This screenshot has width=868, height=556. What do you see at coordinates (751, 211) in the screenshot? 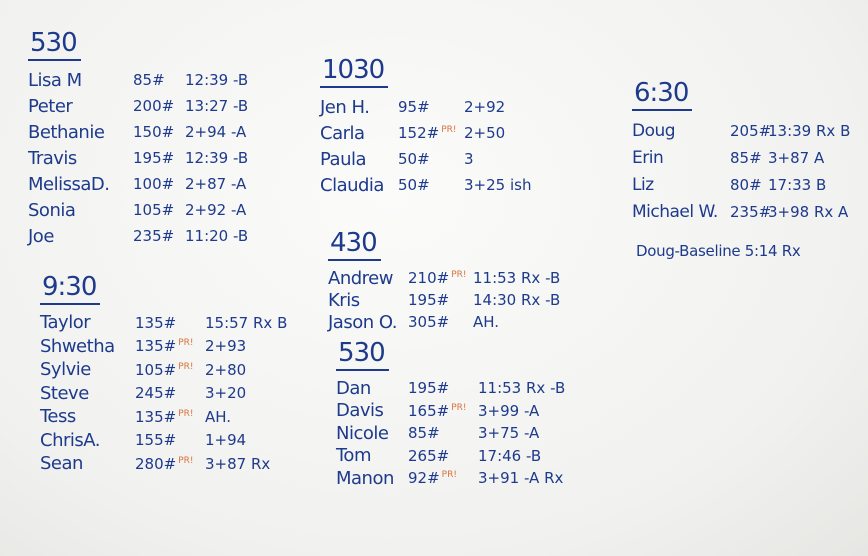
I see `weight: 235#` at bounding box center [751, 211].